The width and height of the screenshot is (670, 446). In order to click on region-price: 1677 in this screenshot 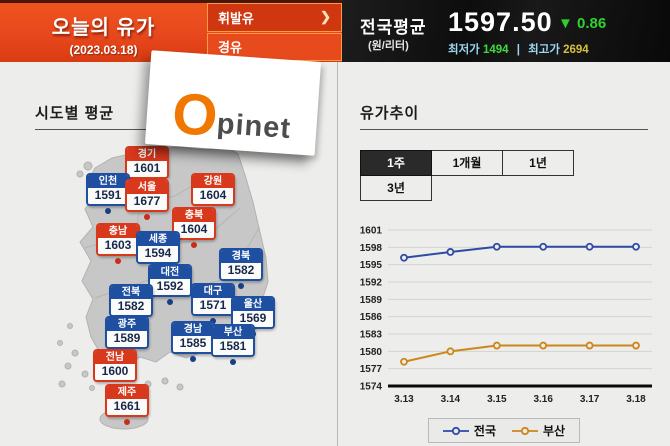, I will do `click(147, 202)`.